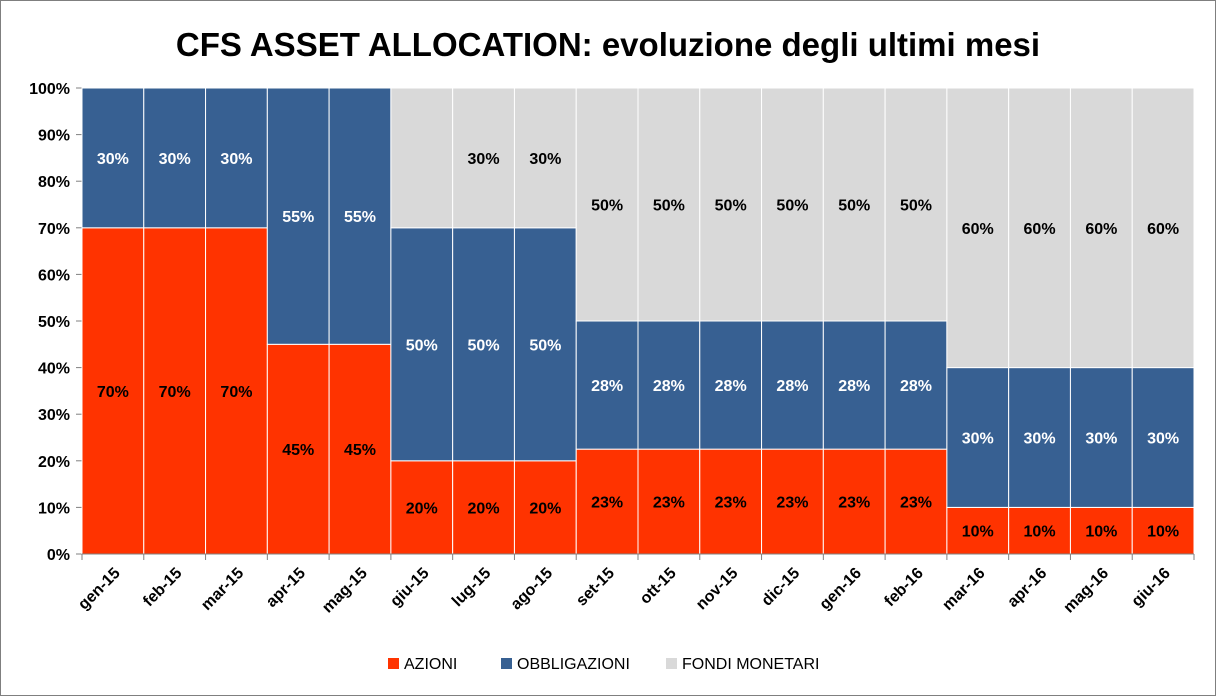 The height and width of the screenshot is (700, 1216). What do you see at coordinates (430, 664) in the screenshot?
I see `legend-label: AZIONI` at bounding box center [430, 664].